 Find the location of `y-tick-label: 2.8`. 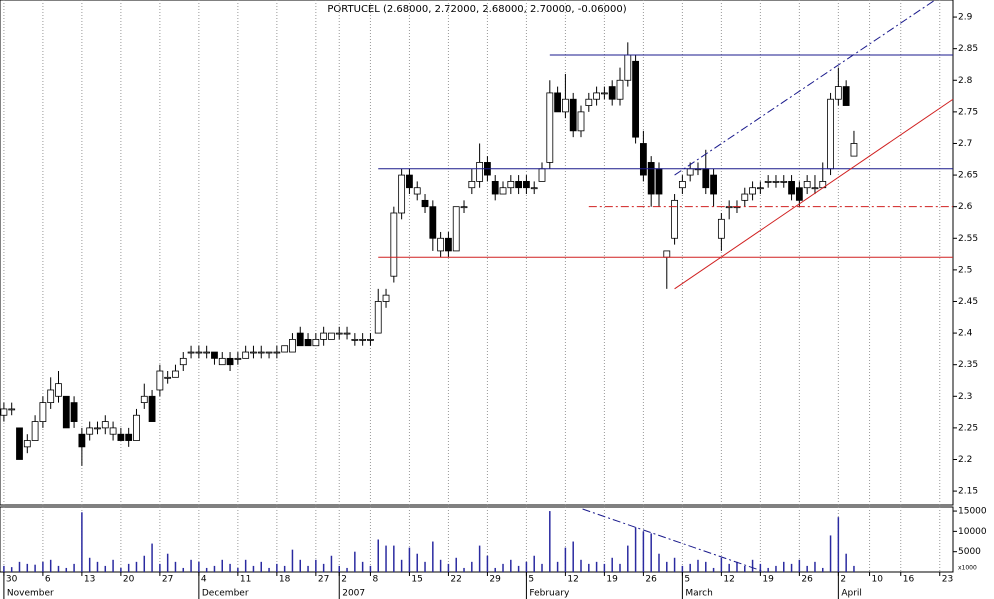

y-tick-label: 2.8 is located at coordinates (965, 81).